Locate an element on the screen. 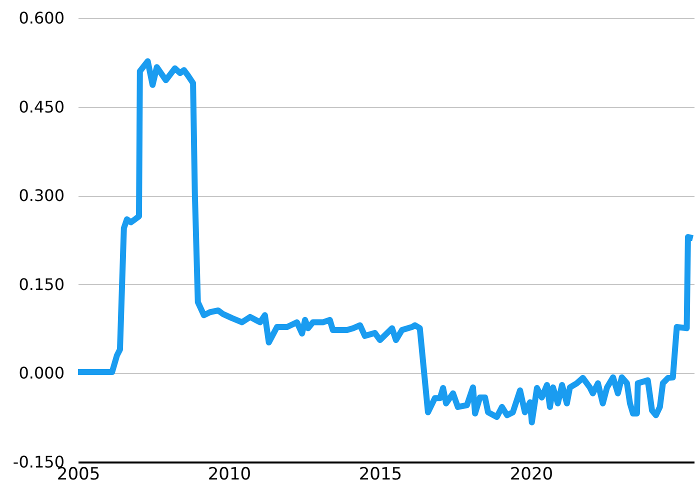  x-tick-label: 2020 is located at coordinates (532, 474).